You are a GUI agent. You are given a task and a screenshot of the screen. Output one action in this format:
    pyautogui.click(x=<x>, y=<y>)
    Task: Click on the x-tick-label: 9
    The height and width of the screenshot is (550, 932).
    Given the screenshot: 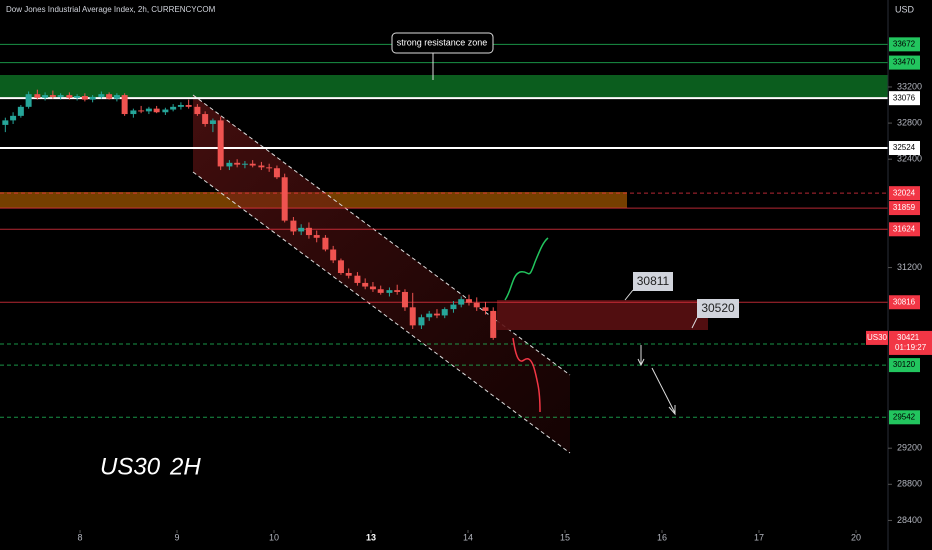 What is the action you would take?
    pyautogui.click(x=177, y=537)
    